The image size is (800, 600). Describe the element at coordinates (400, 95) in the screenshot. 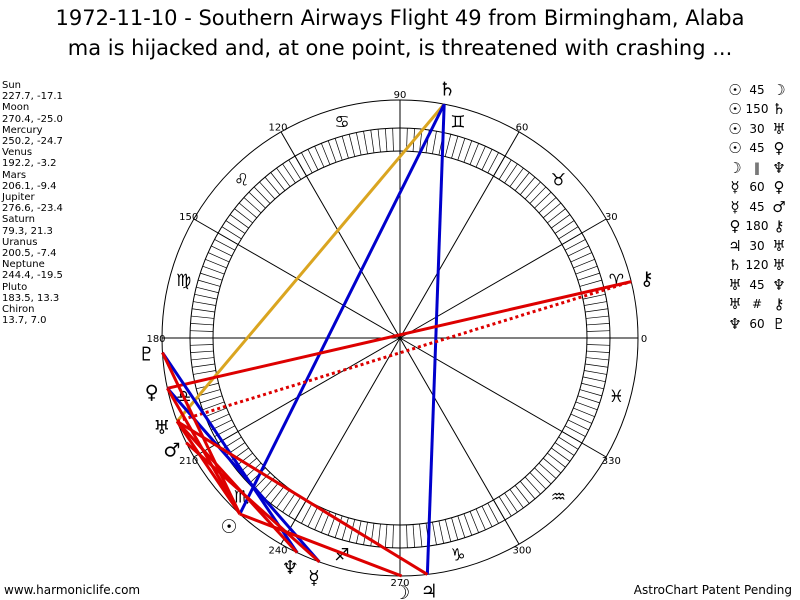

I see `degree-label: 90` at that location.